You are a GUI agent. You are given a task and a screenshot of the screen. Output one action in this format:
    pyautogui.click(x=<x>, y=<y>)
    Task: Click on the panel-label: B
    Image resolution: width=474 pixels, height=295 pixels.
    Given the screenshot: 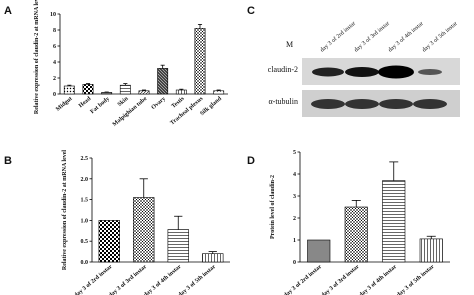 What is the action you would take?
    pyautogui.click(x=8, y=161)
    